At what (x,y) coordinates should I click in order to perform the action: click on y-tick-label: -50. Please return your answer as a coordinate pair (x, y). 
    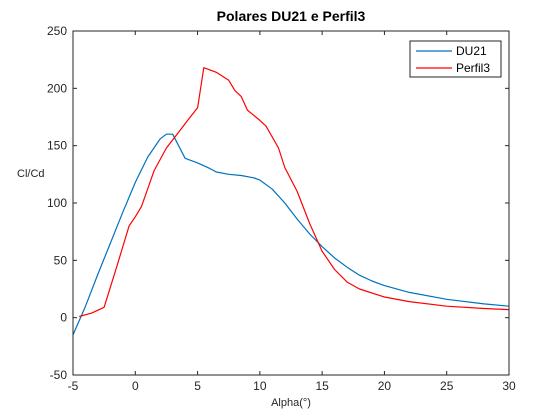
    Looking at the image, I should click on (59, 375).